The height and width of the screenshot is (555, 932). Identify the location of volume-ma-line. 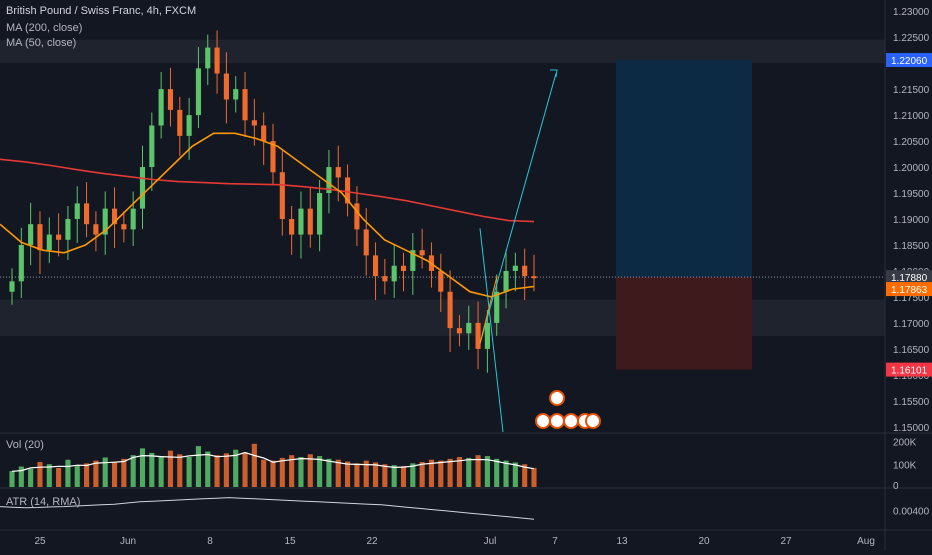
(273, 461).